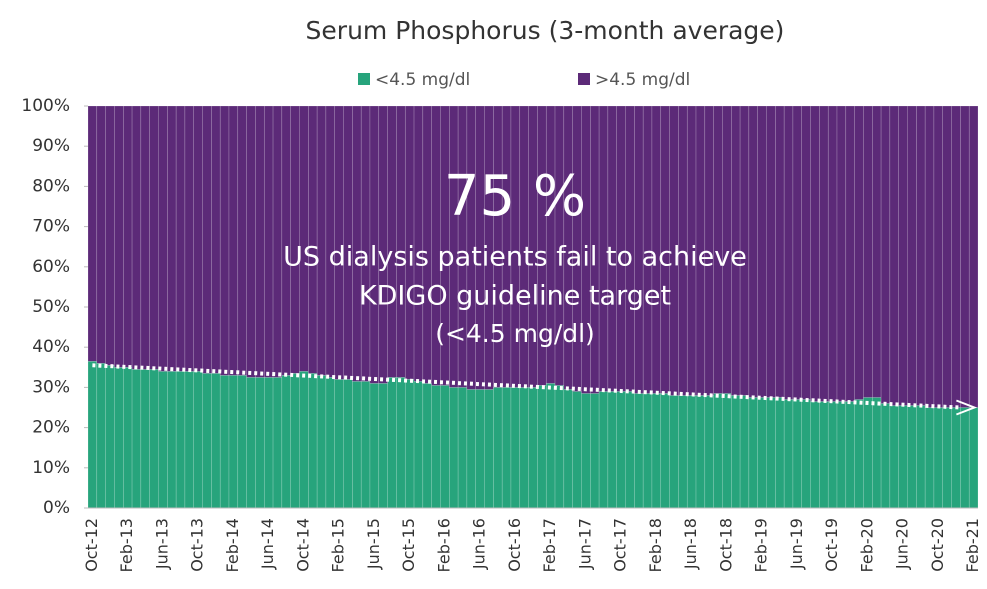  I want to click on trend-arrow, so click(967, 407).